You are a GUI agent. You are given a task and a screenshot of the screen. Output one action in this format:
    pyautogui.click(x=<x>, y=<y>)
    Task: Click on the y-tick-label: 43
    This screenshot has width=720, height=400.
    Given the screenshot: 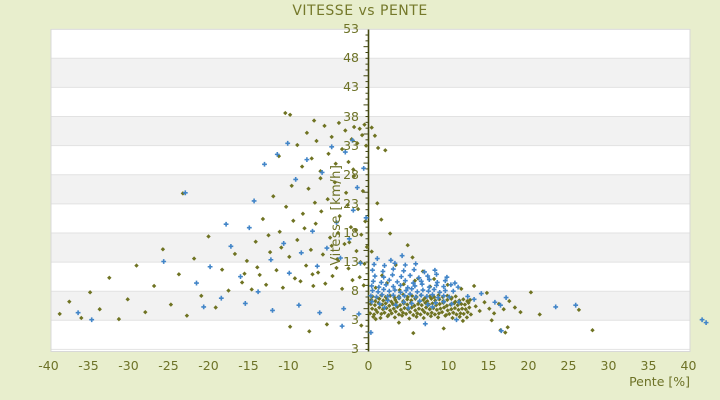 What is the action you would take?
    pyautogui.click(x=351, y=87)
    